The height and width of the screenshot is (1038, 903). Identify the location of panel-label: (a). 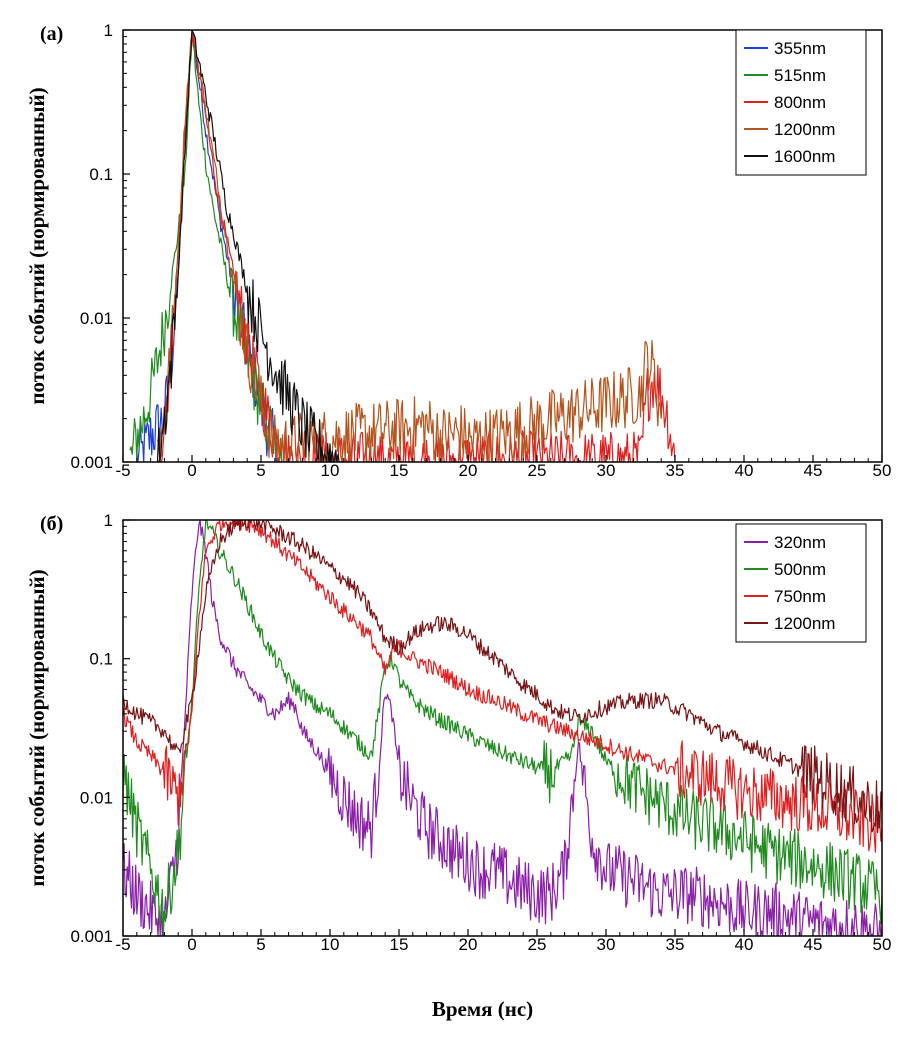
(51, 34).